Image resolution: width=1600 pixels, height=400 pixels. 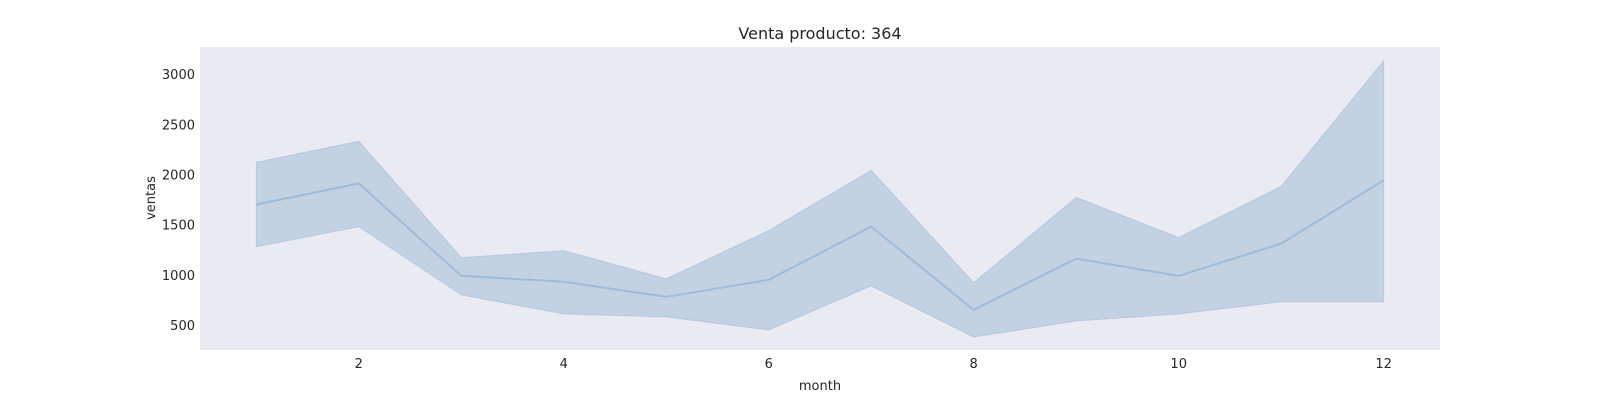 What do you see at coordinates (178, 75) in the screenshot?
I see `y-tick-label: 3000` at bounding box center [178, 75].